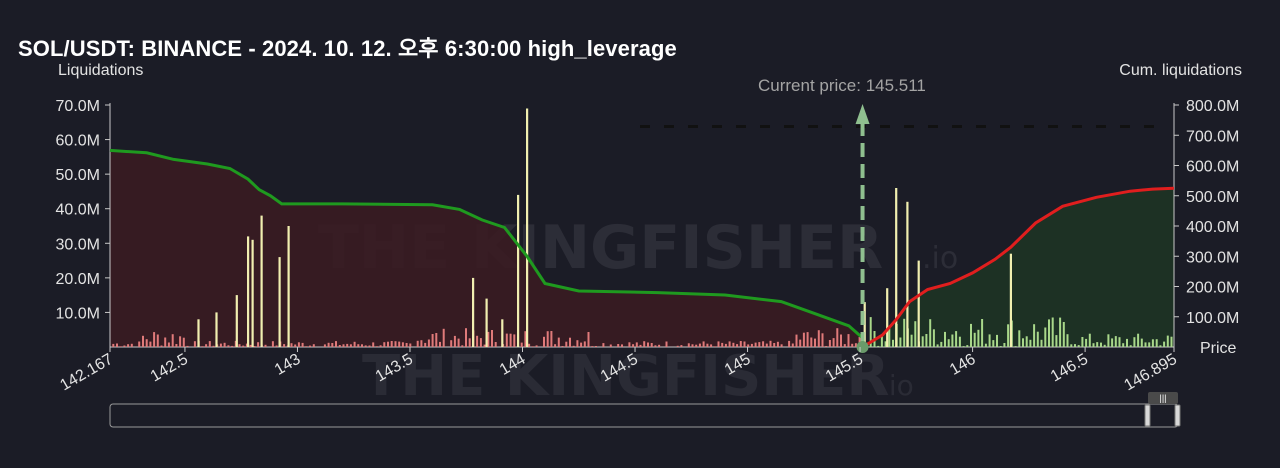 The image size is (1280, 468). I want to click on range-slider-handle-right, so click(1177, 415).